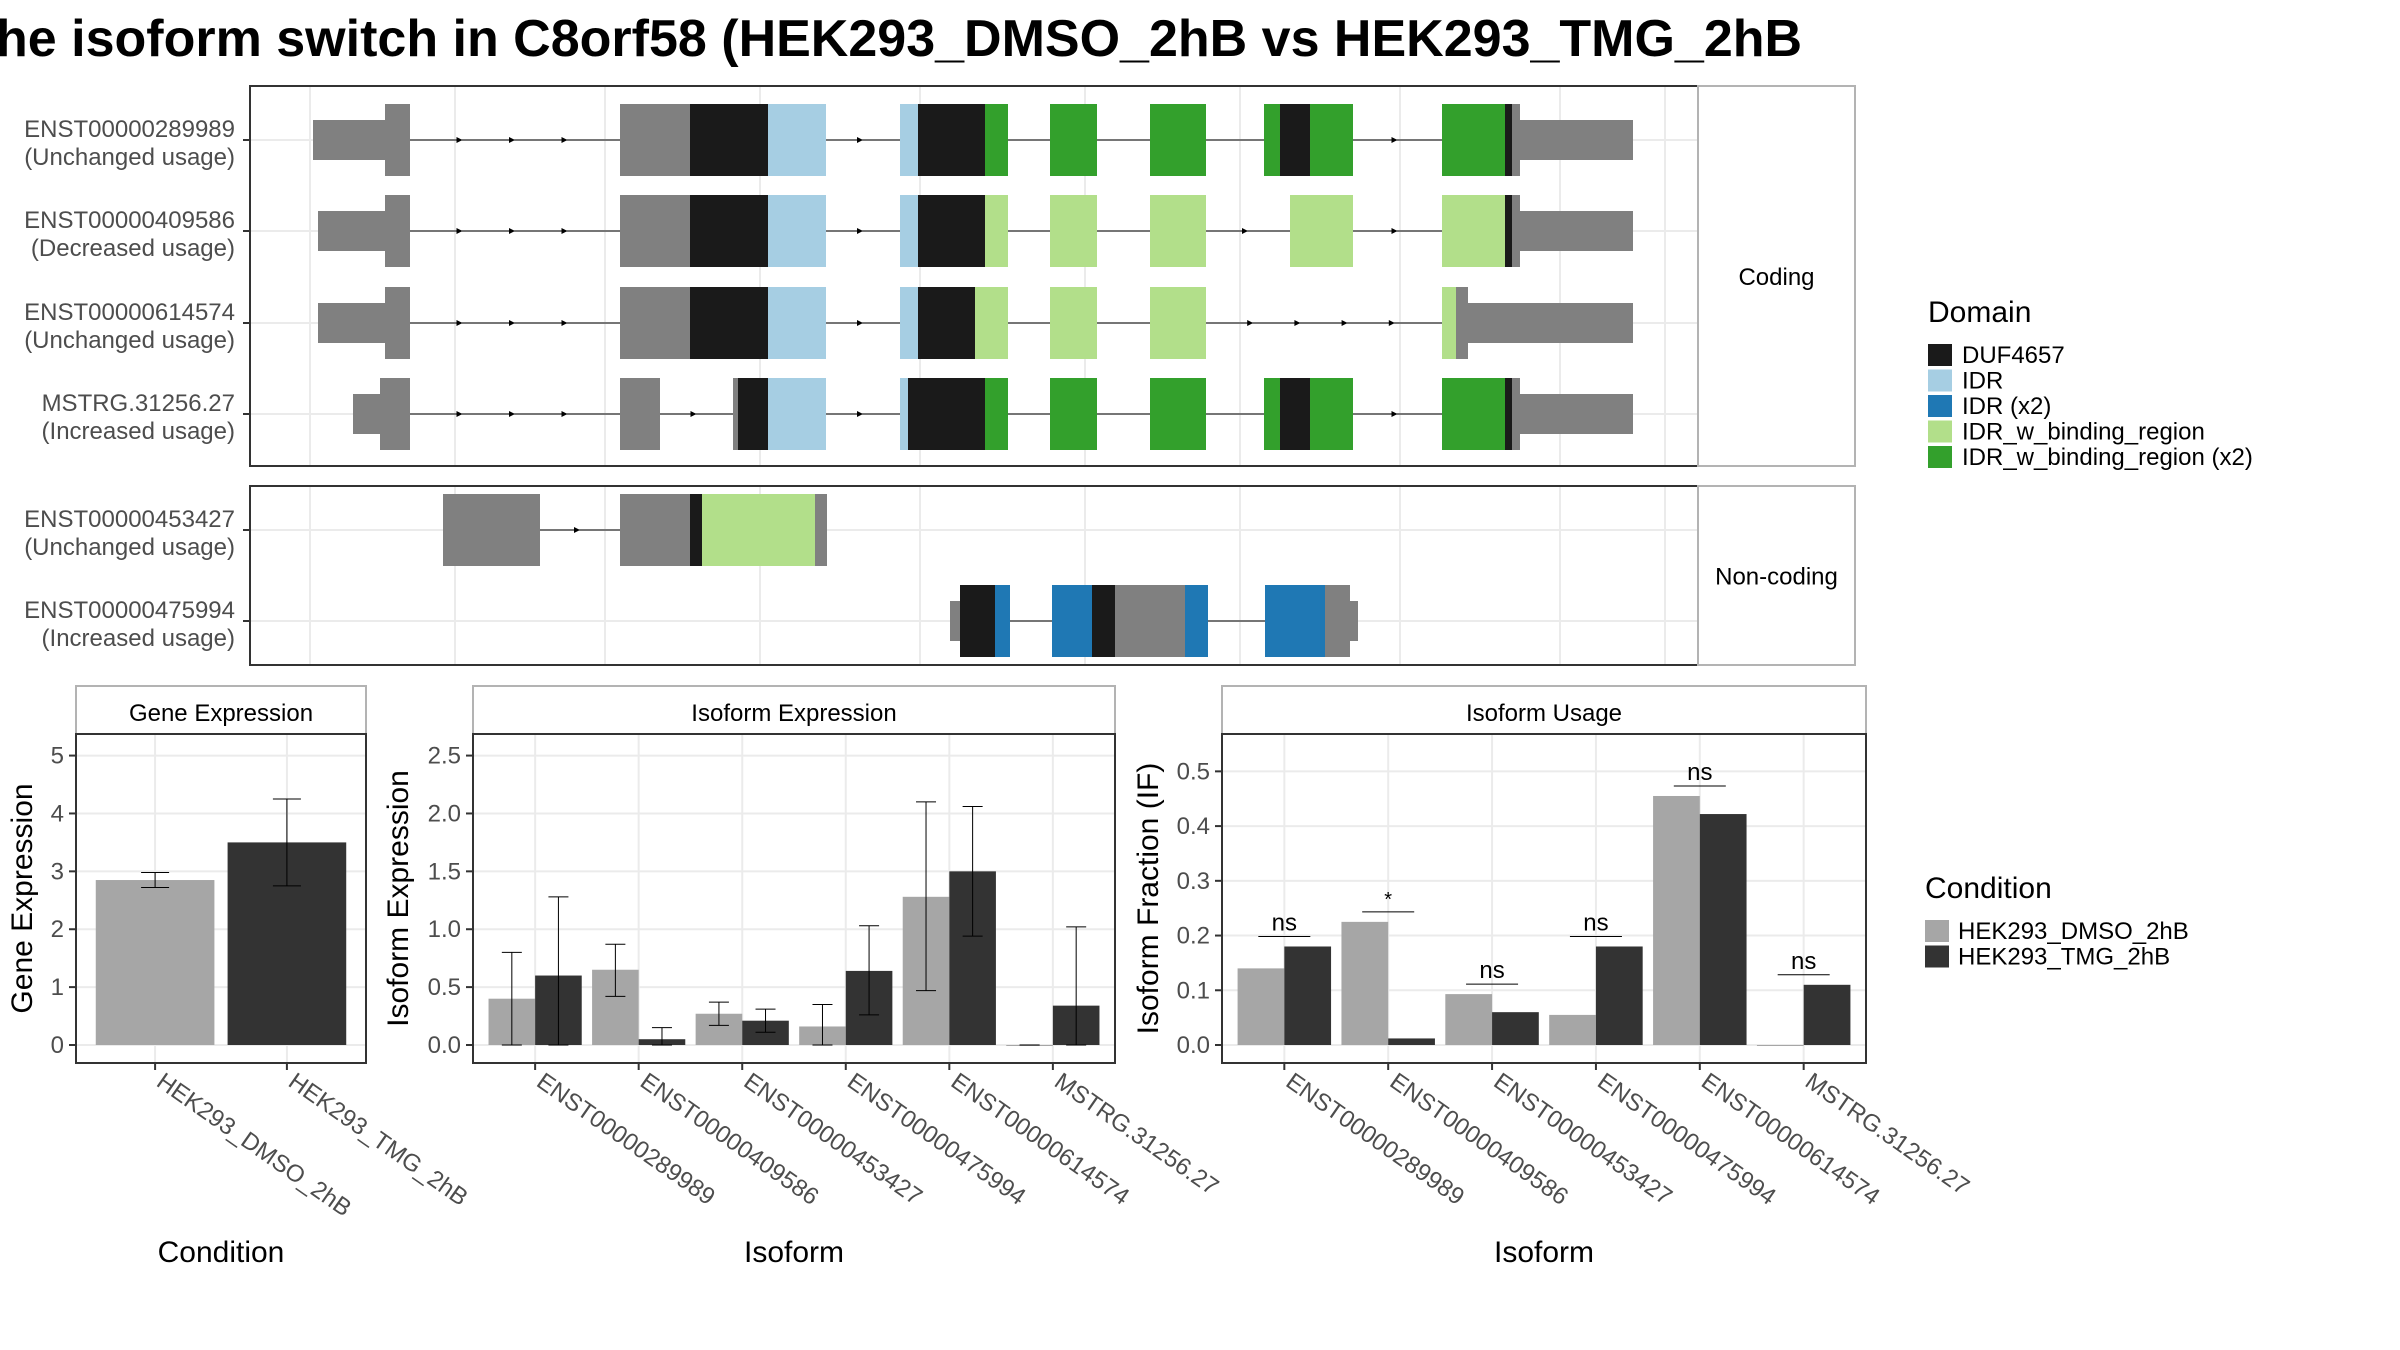 The height and width of the screenshot is (1350, 2400). Describe the element at coordinates (793, 713) in the screenshot. I see `chart-title: Isoform Expression` at that location.